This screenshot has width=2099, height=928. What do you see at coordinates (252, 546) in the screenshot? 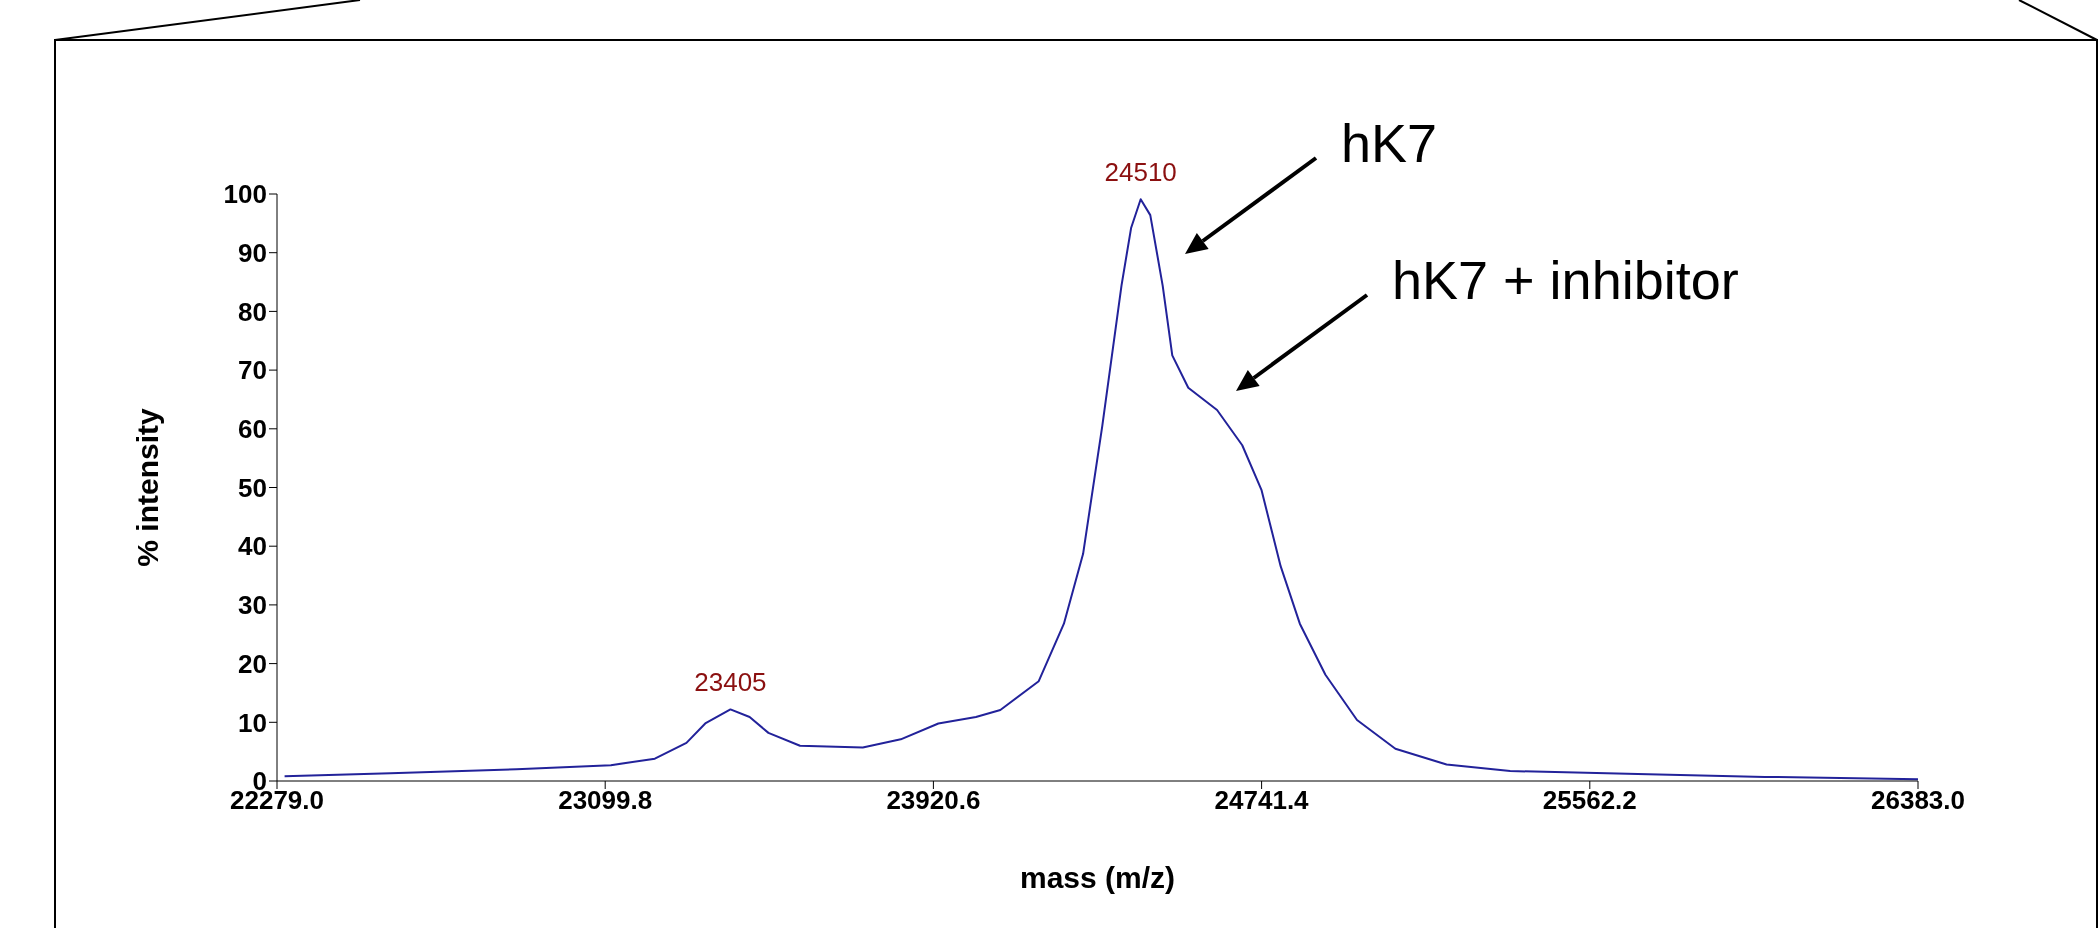
I see `y-tick-label: 40` at bounding box center [252, 546].